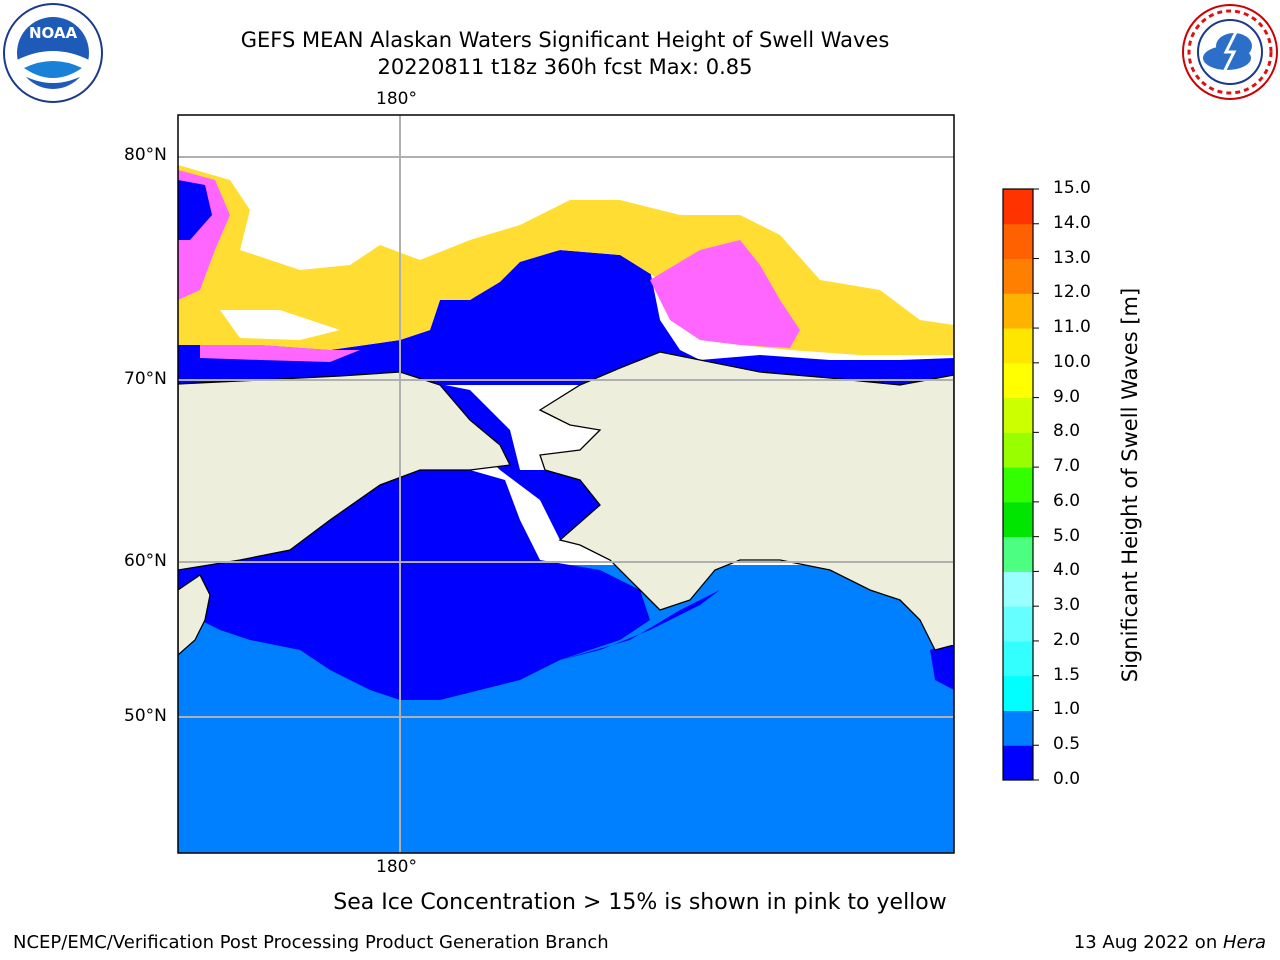 The width and height of the screenshot is (1280, 960). I want to click on chart-subtitle: 20220811 t18z 360h fcst Max: 0.85, so click(565, 67).